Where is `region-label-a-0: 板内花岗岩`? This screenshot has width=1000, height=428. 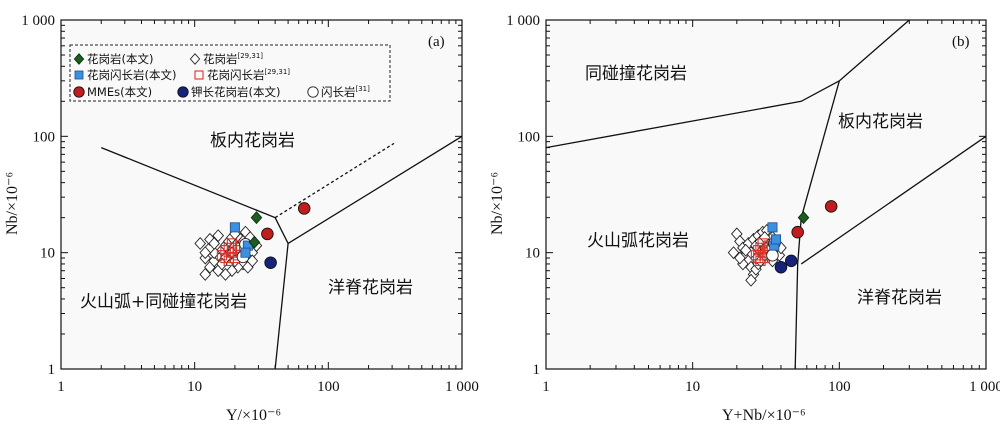 region-label-a-0: 板内花岗岩 is located at coordinates (252, 141).